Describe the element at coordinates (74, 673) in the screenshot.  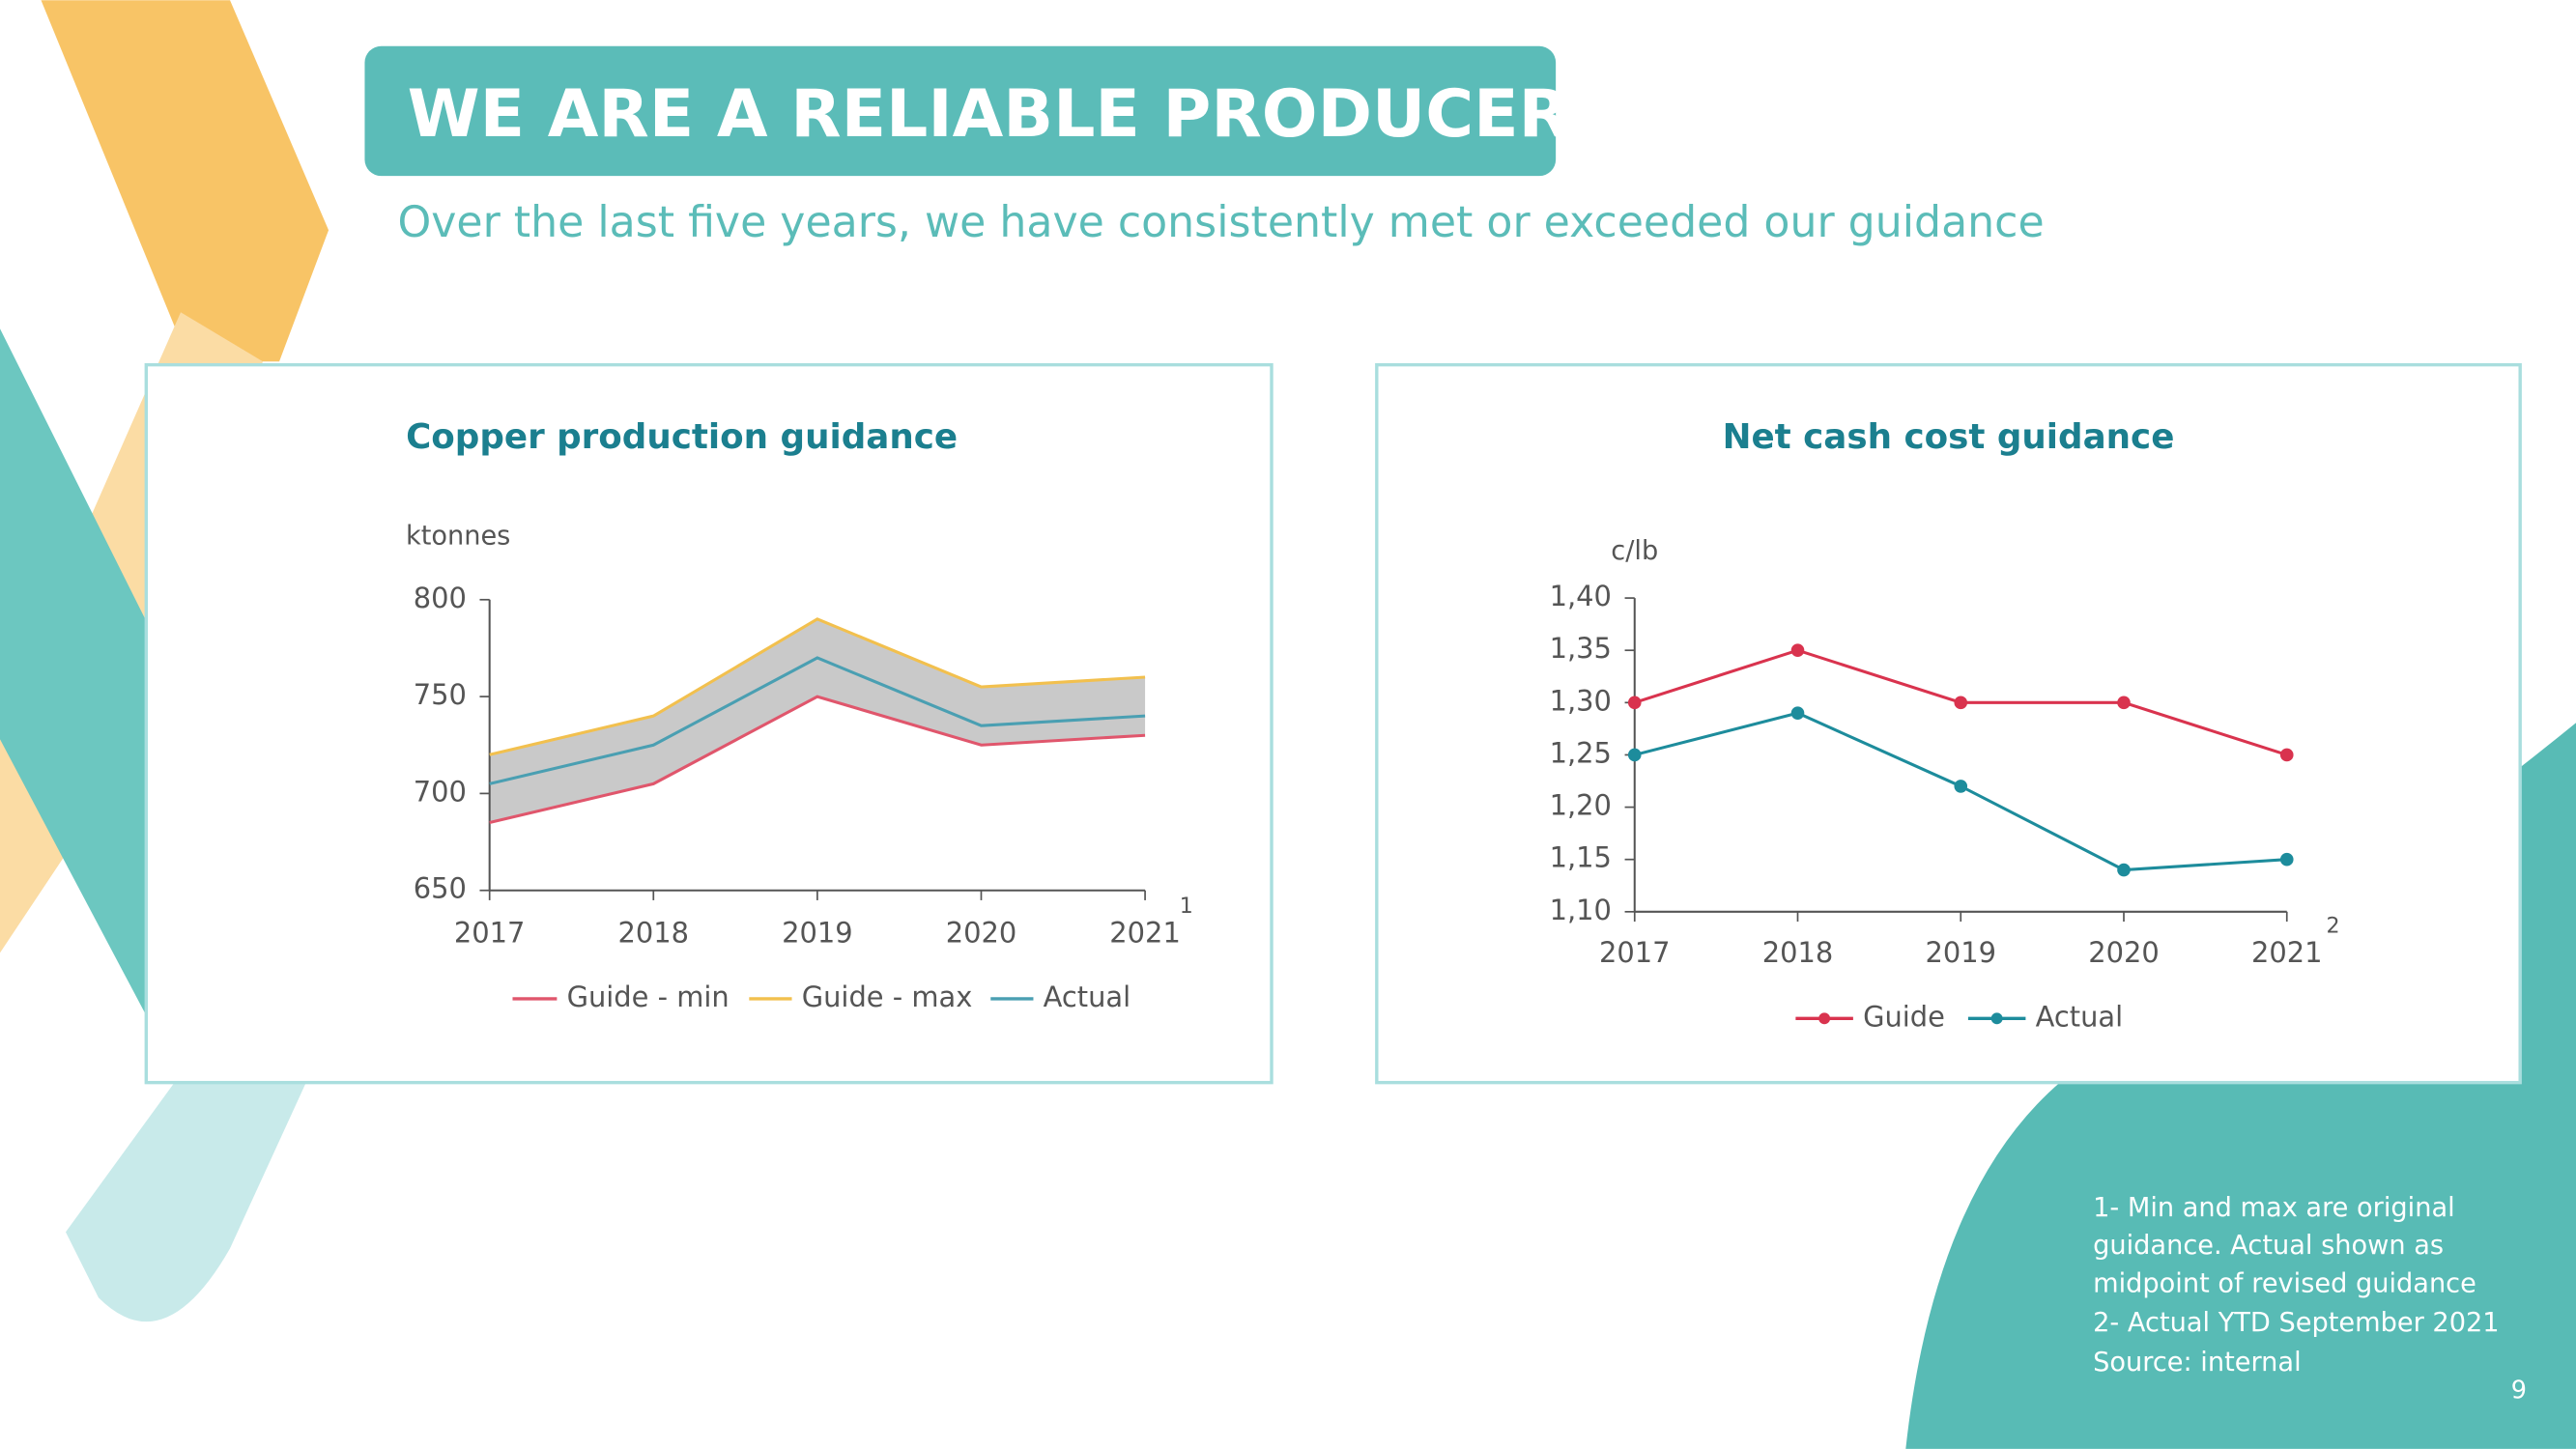
I see `teal-stripe` at that location.